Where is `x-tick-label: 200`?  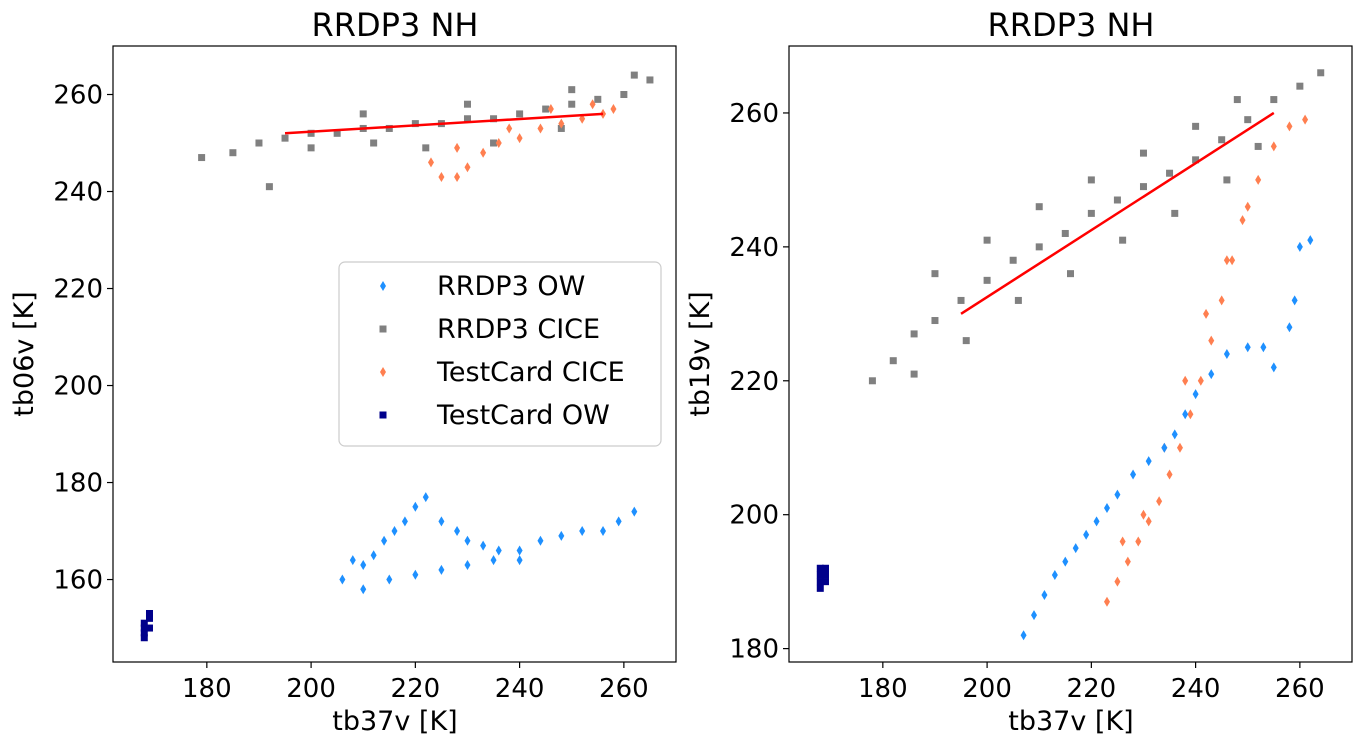
x-tick-label: 200 is located at coordinates (987, 689).